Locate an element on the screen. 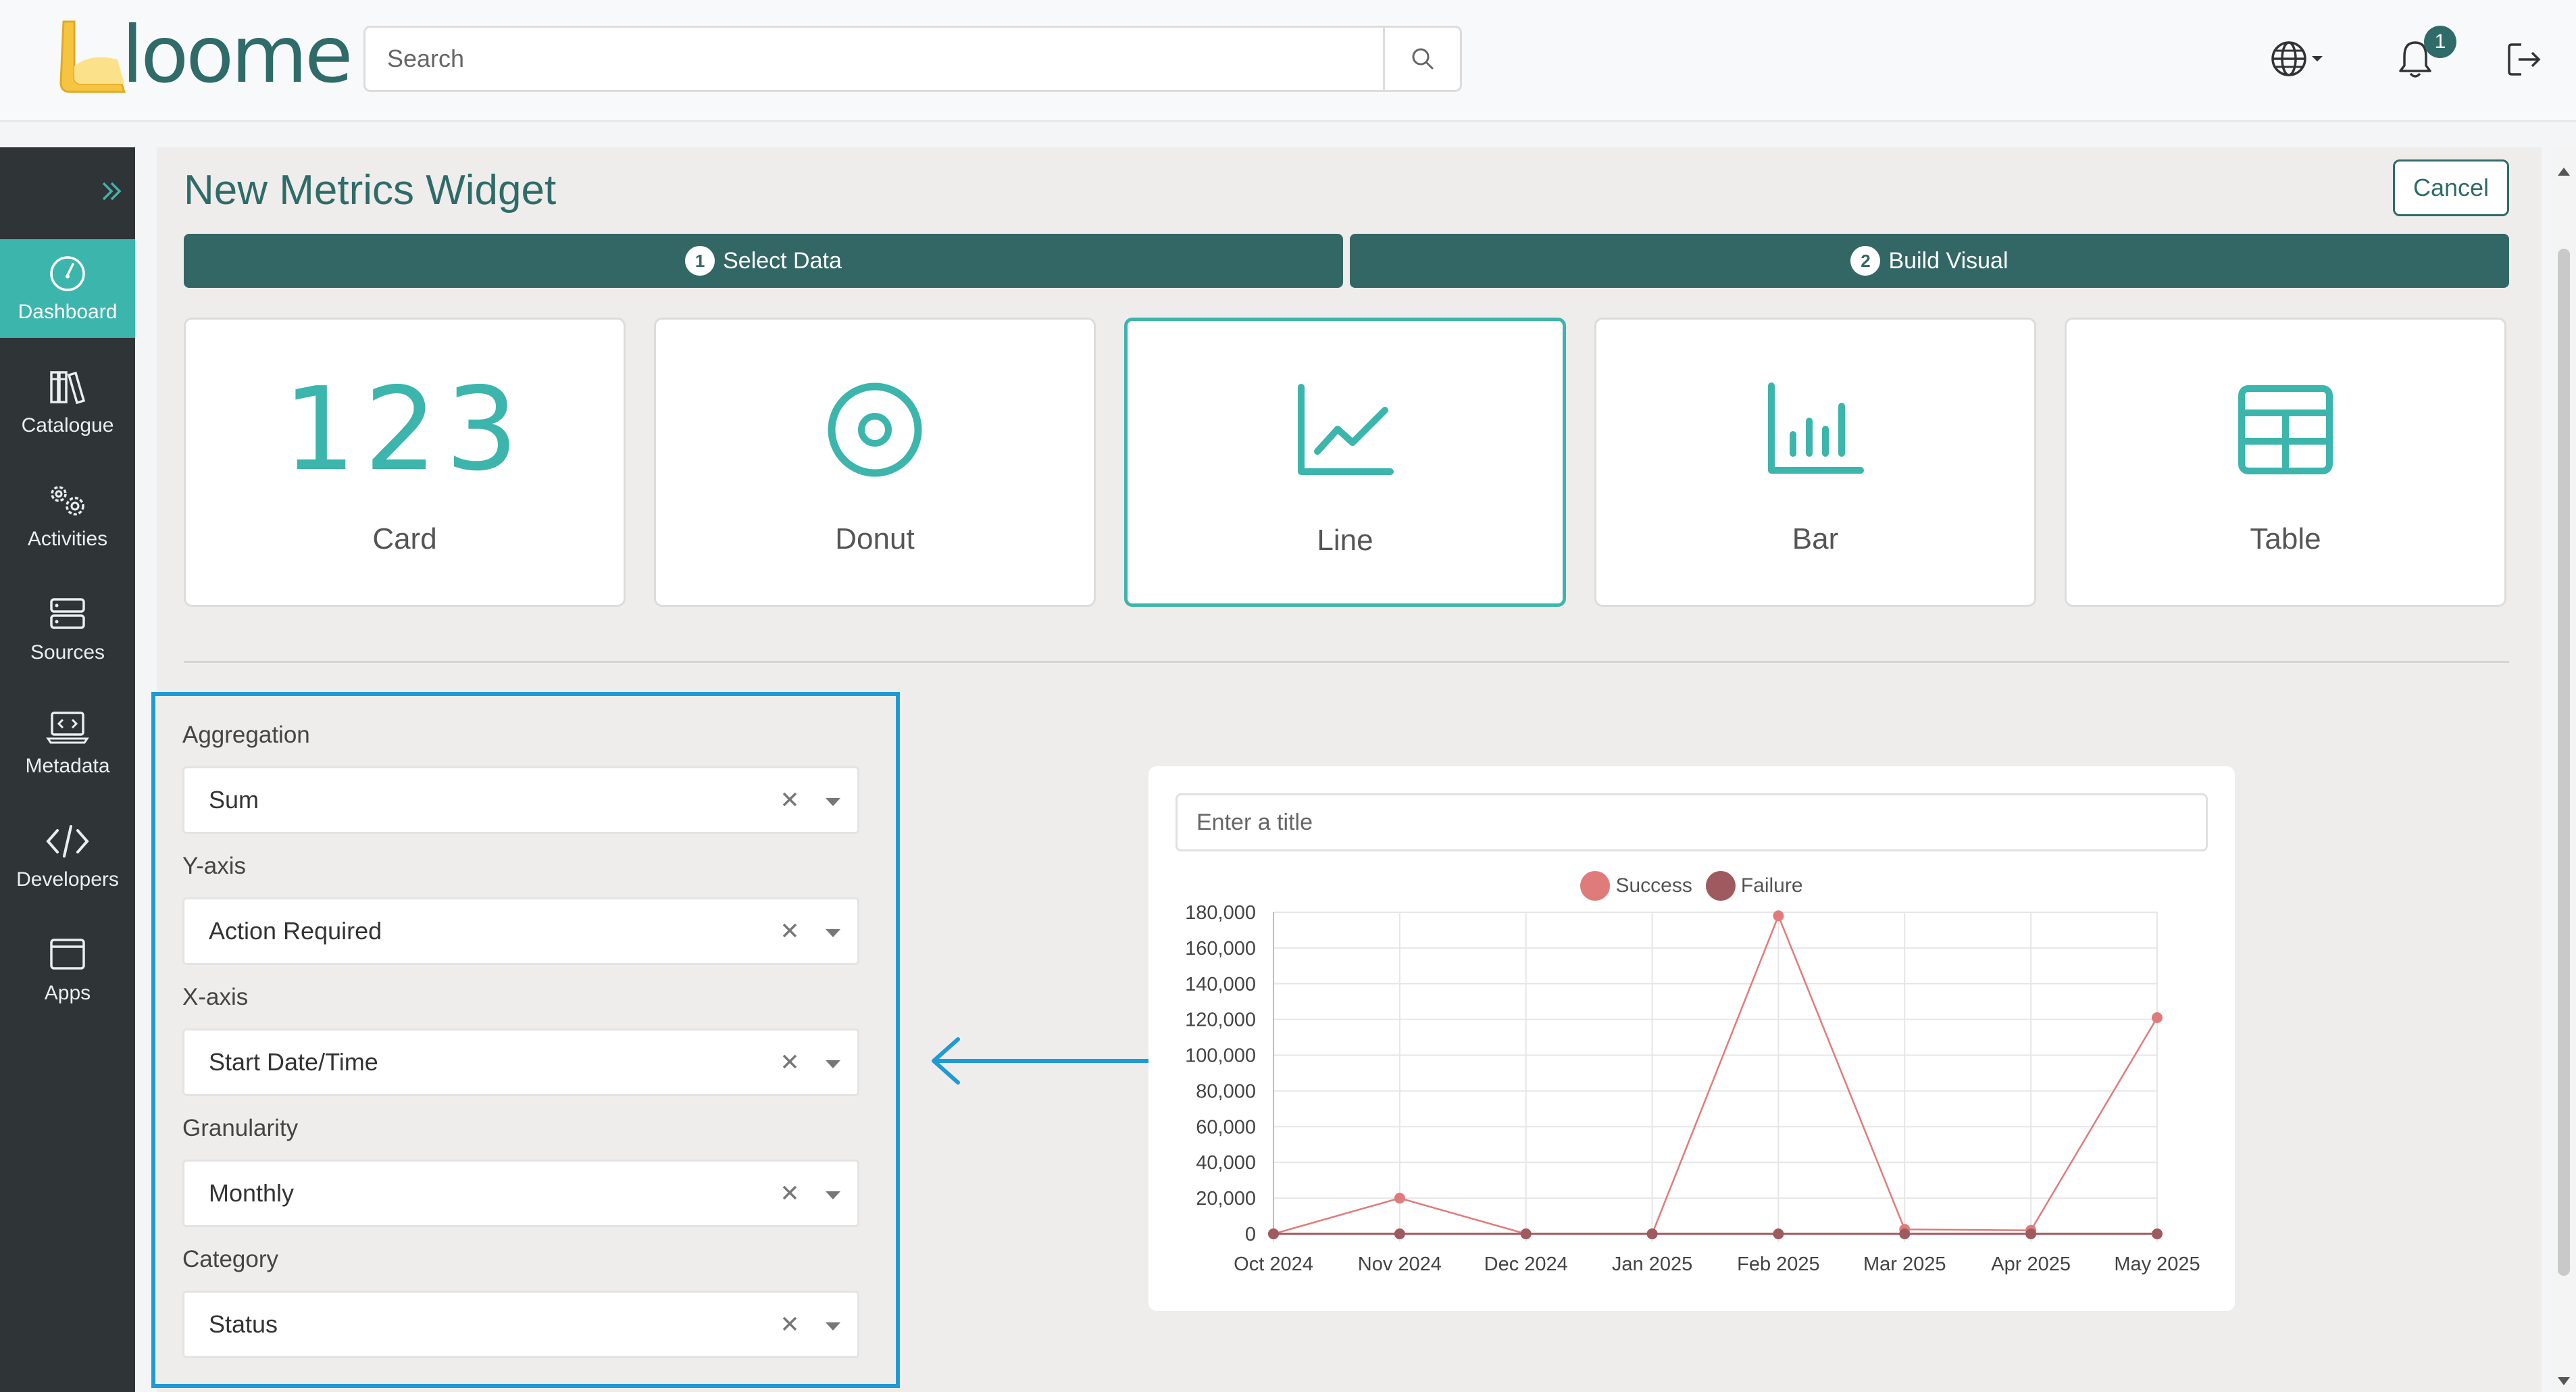 The height and width of the screenshot is (1392, 2576). visual-type-table: Table is located at coordinates (2285, 462).